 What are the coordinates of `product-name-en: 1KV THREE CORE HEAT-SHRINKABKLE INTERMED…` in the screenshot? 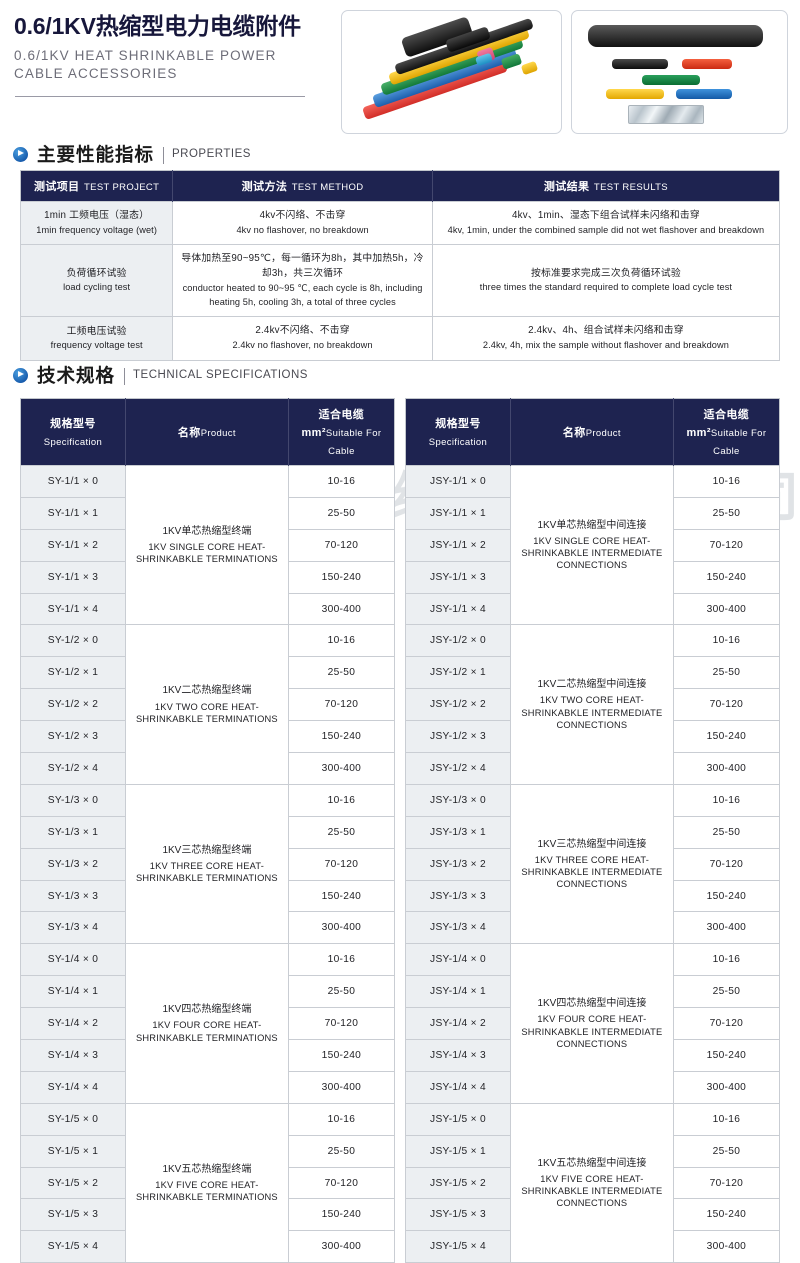 It's located at (592, 872).